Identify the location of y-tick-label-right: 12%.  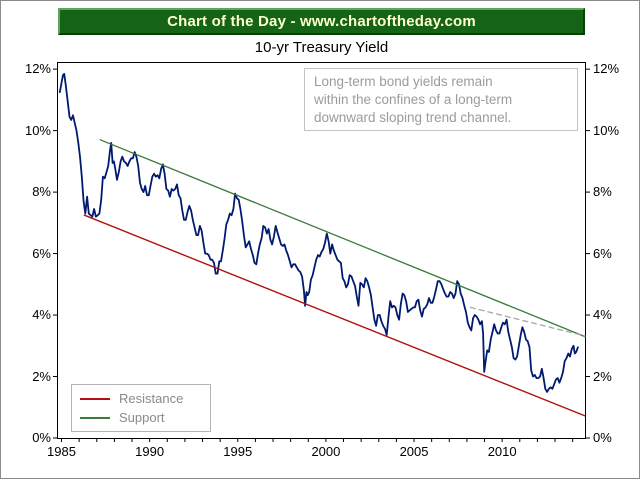
(606, 69).